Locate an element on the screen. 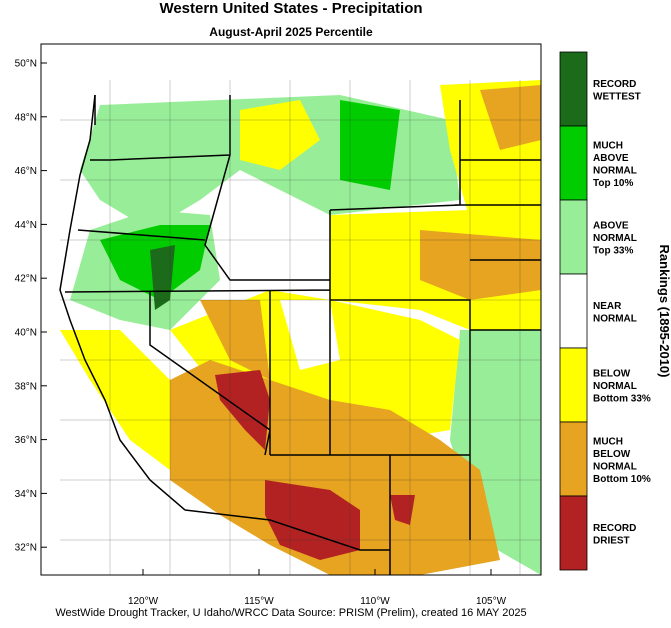 The width and height of the screenshot is (671, 628). legend-label: Bottom 10% is located at coordinates (622, 479).